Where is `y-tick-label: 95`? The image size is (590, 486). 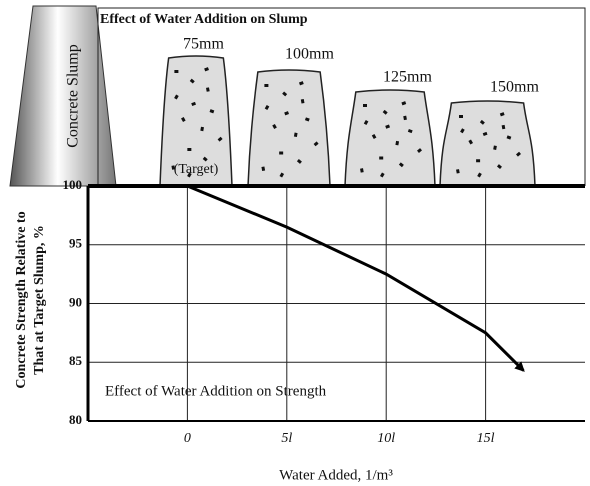
y-tick-label: 95 is located at coordinates (76, 243).